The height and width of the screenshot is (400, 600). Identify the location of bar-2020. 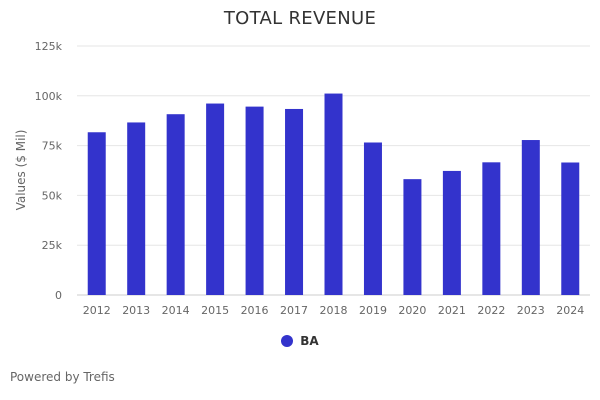
(412, 237).